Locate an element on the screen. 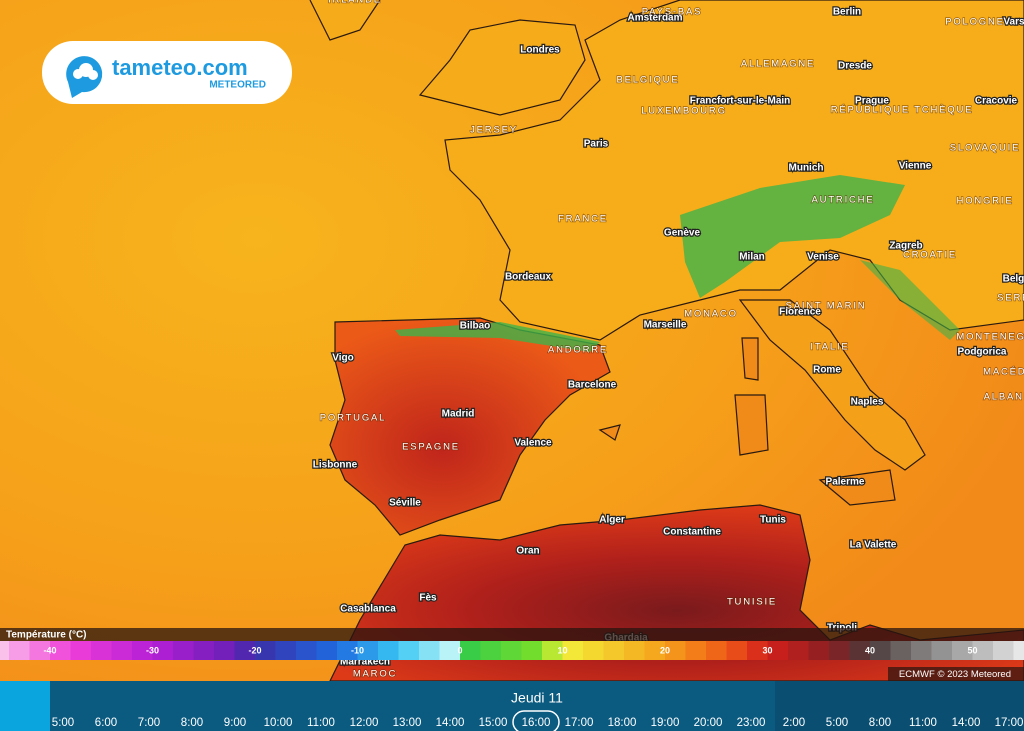 The image size is (1024, 731). legend-tick-label: 50 is located at coordinates (972, 650).